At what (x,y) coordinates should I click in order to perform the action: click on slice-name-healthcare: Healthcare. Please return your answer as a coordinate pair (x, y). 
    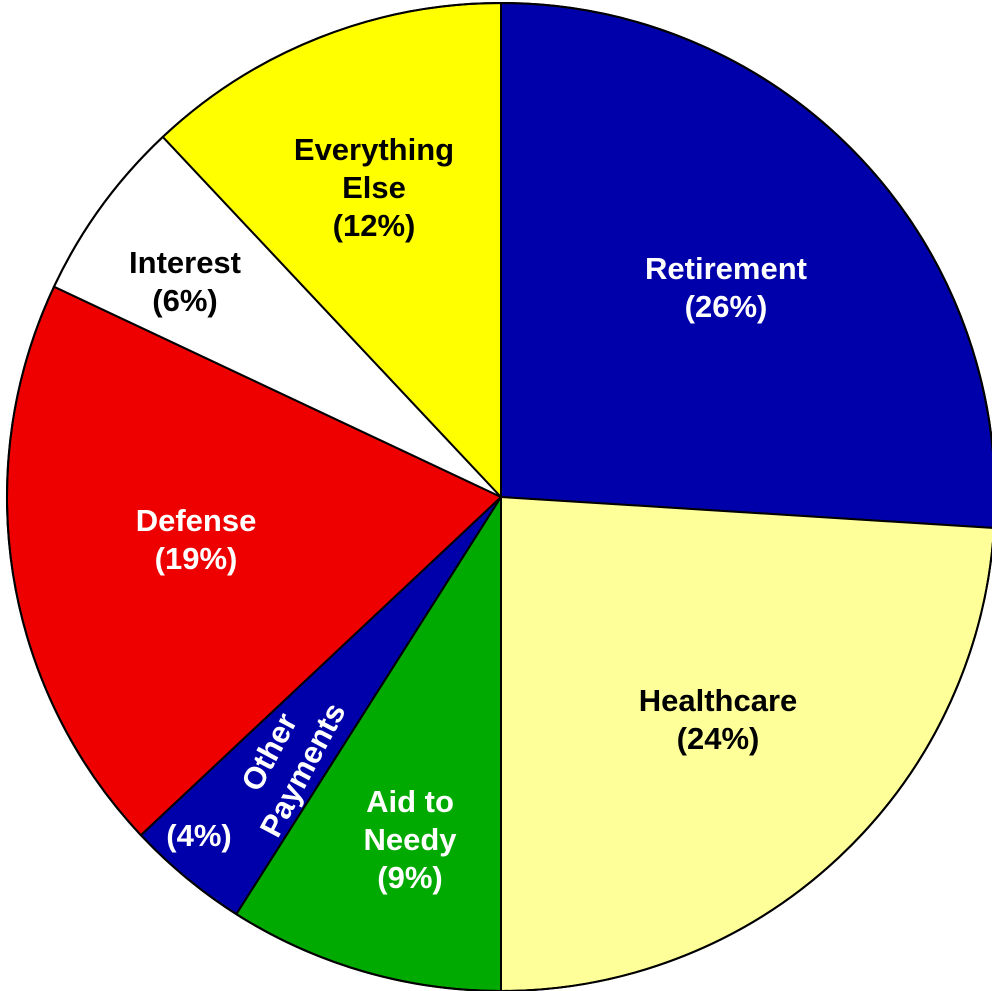
    Looking at the image, I should click on (718, 700).